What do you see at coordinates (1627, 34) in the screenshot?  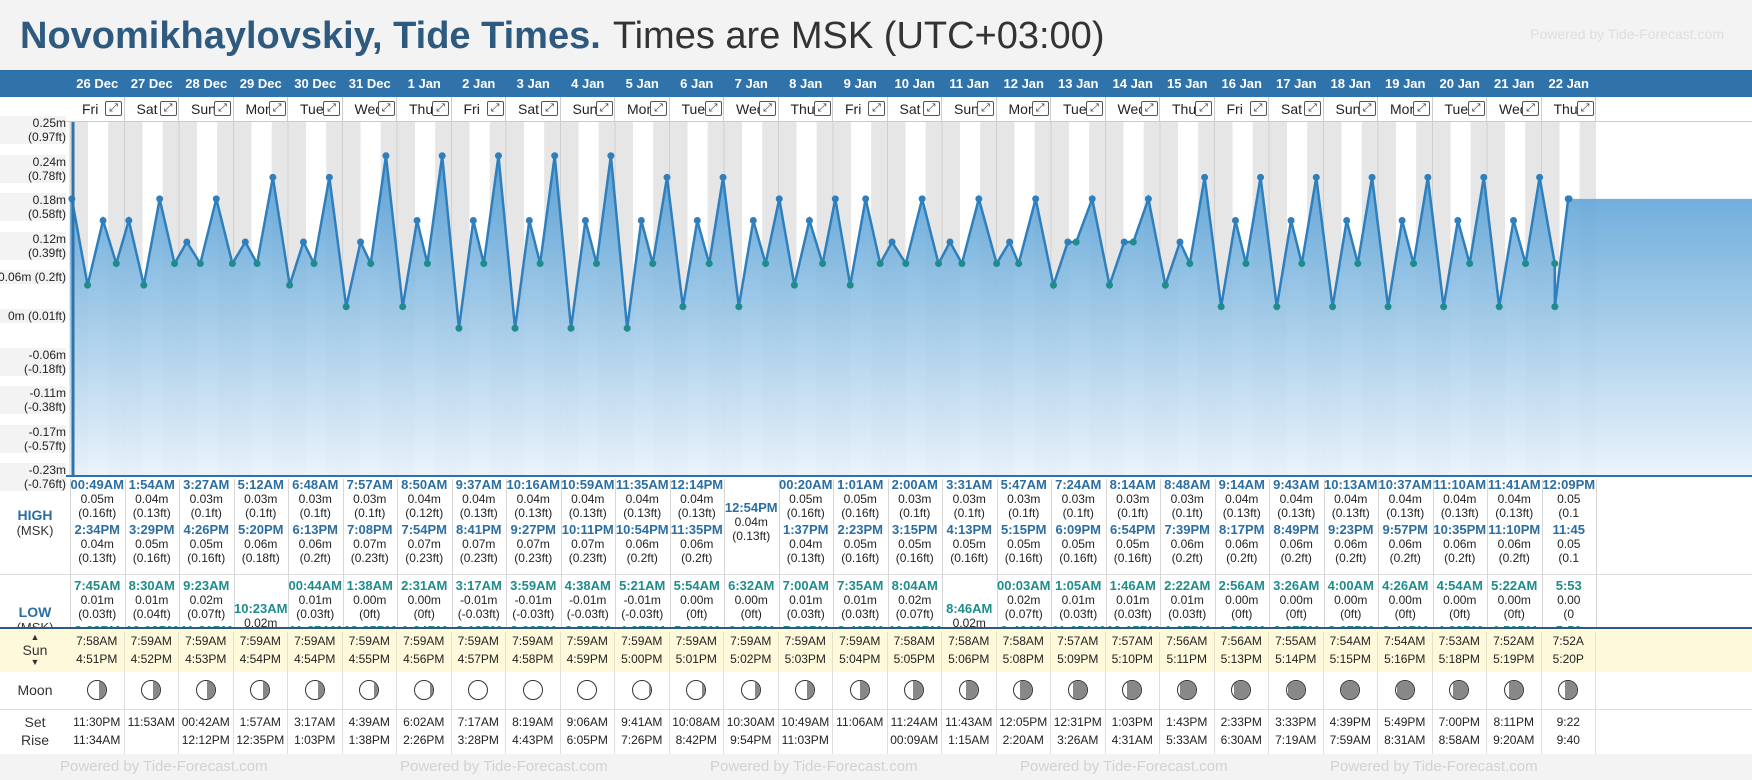 I see `powered-by-link: Powered by Tide-Forecast.com` at bounding box center [1627, 34].